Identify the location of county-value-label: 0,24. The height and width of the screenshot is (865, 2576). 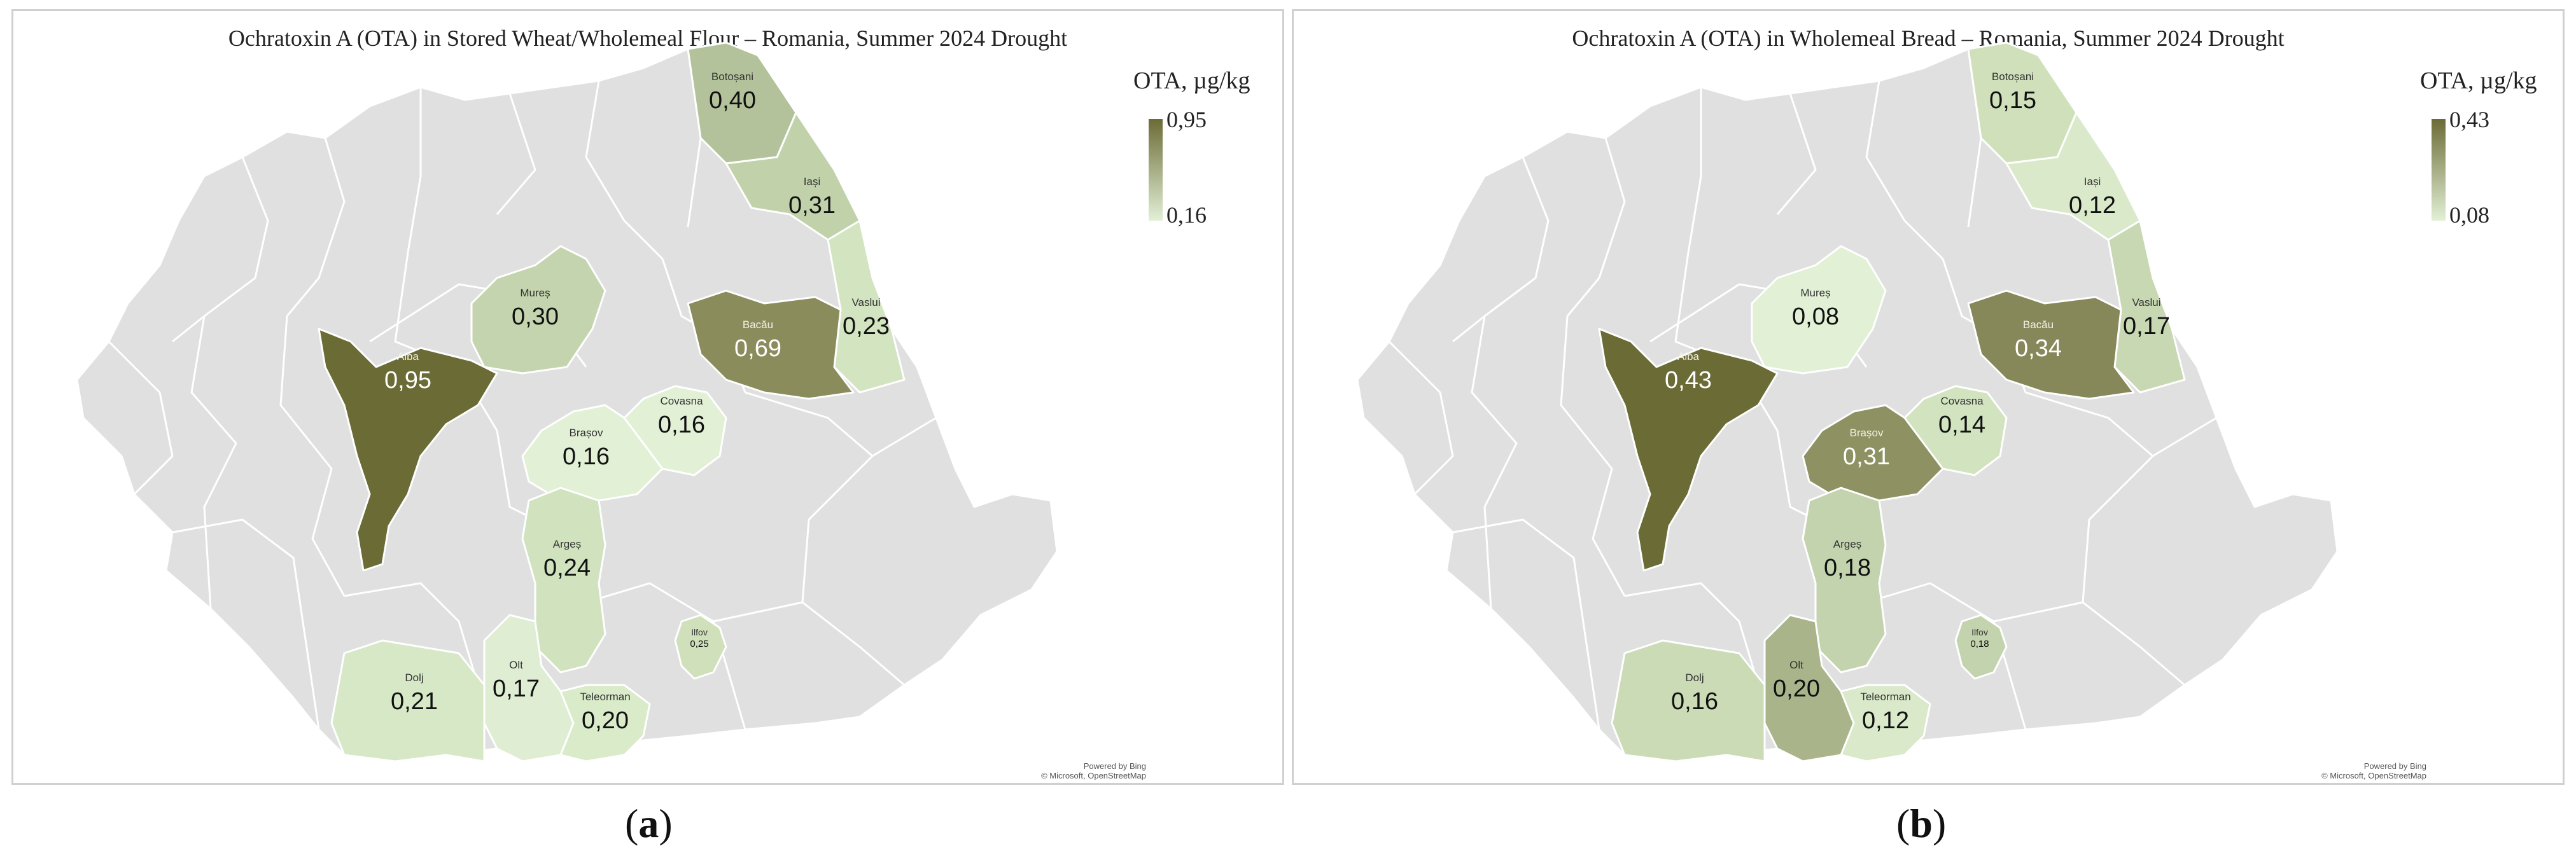
(567, 568).